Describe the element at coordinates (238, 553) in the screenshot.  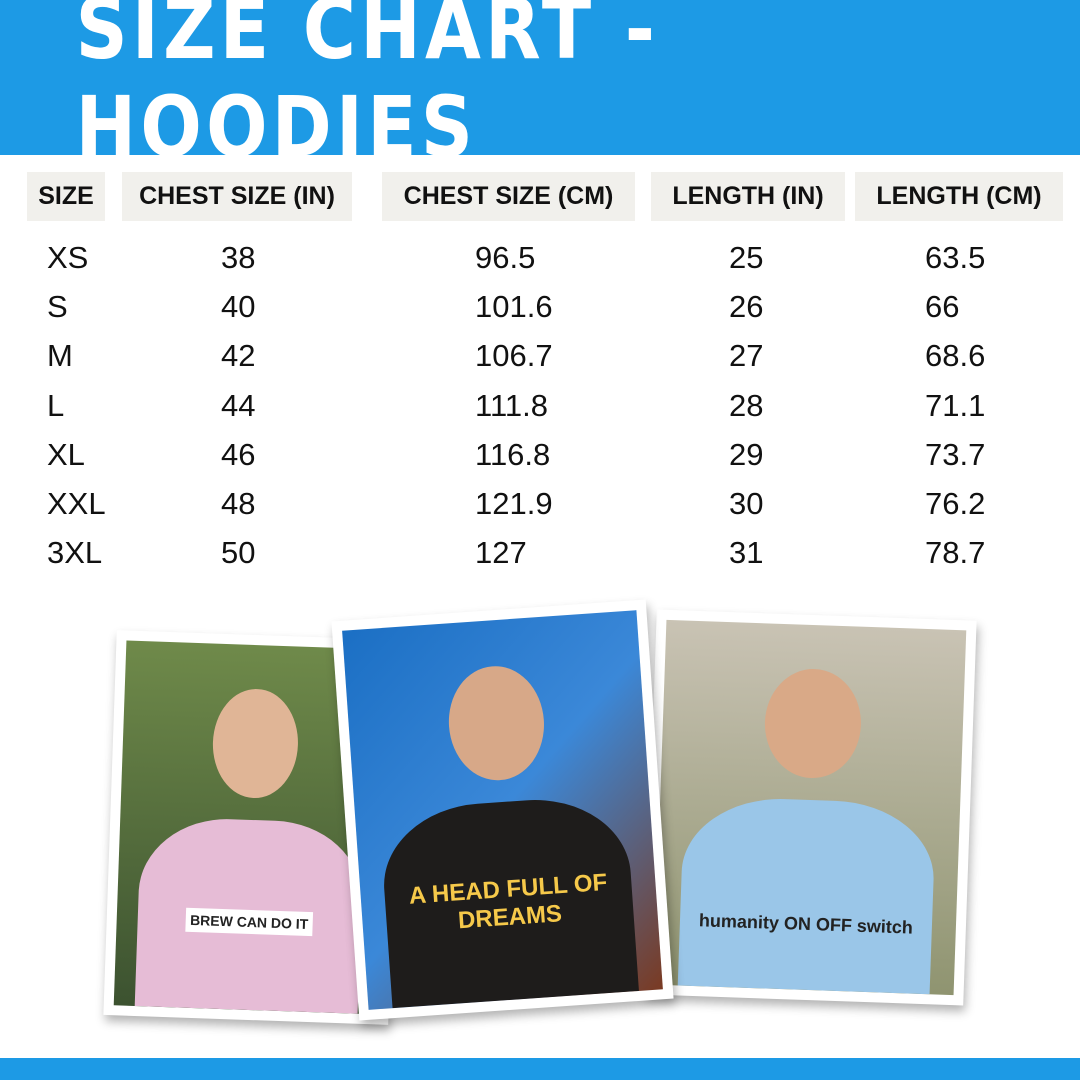
I see `table-cell: 50` at that location.